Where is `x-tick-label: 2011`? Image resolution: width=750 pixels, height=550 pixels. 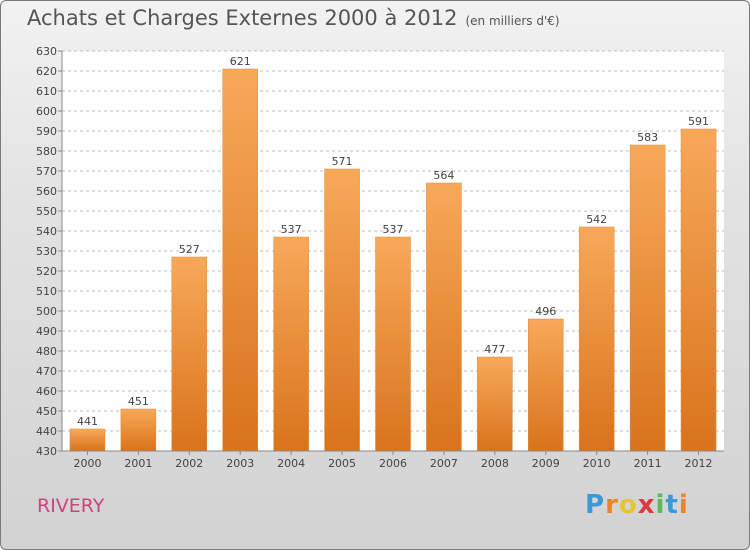
x-tick-label: 2011 is located at coordinates (648, 463).